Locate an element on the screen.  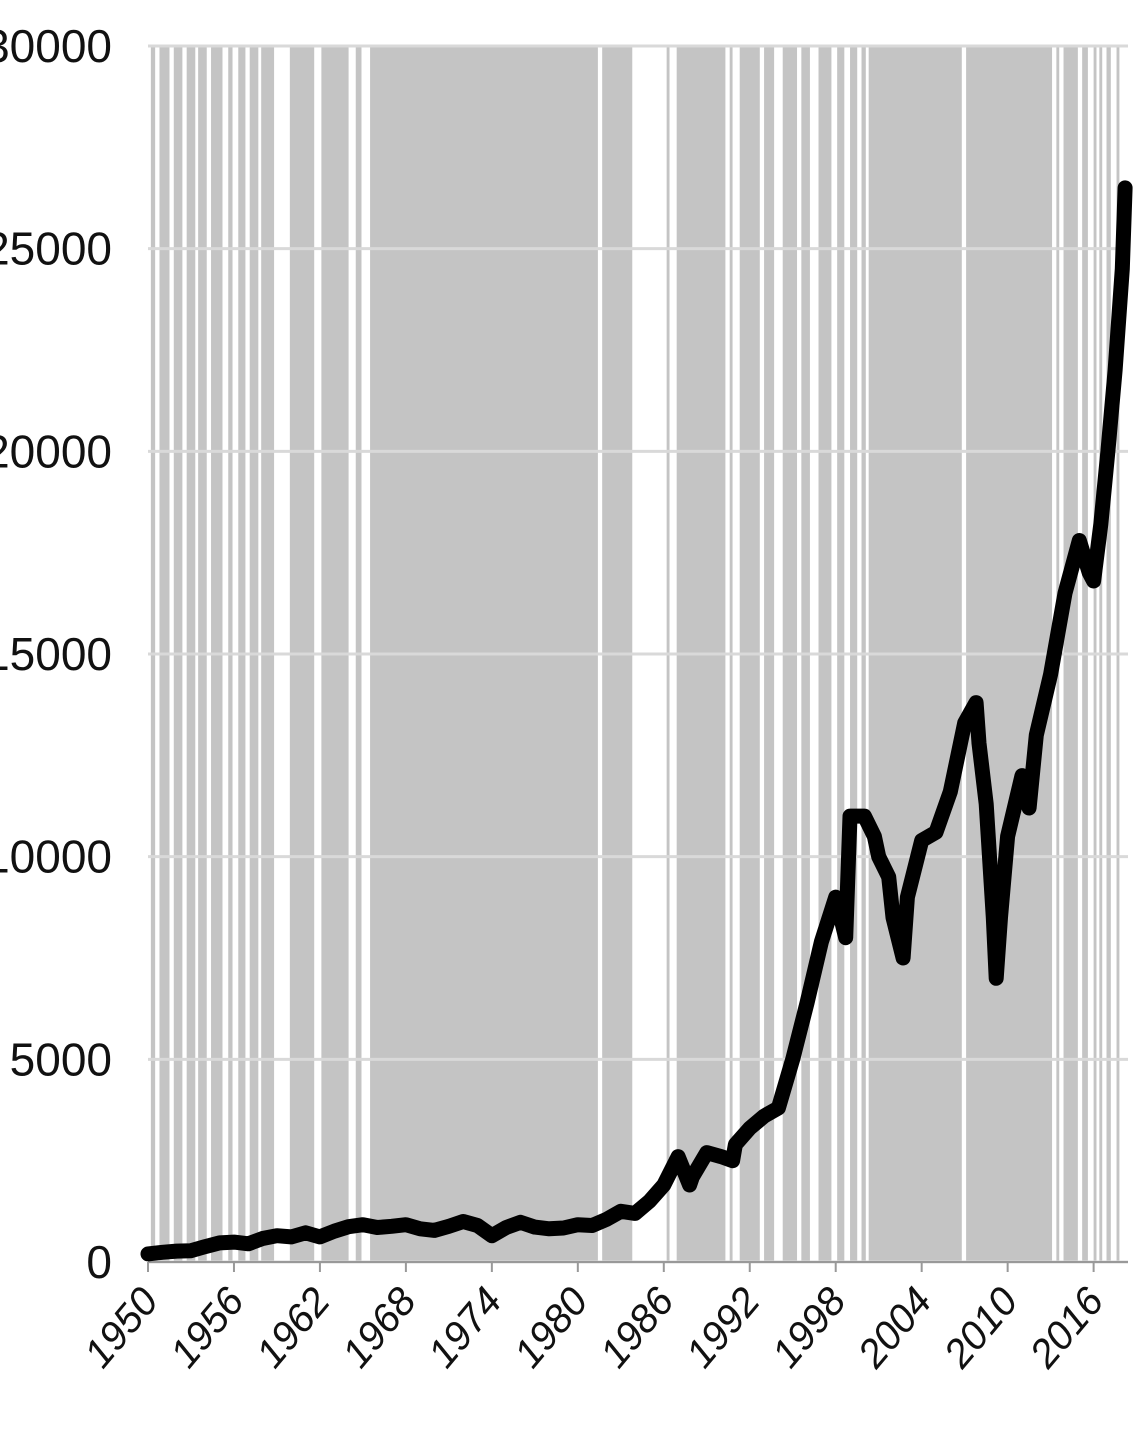
y-tick-label-10000: 10000 is located at coordinates (56, 857).